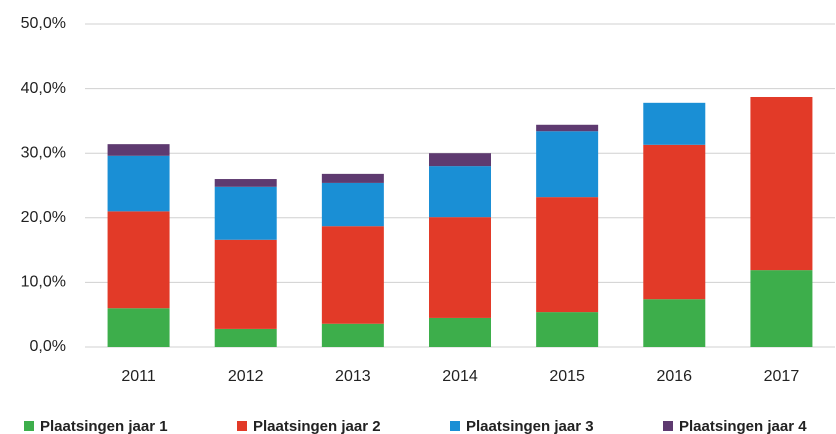  I want to click on x-tick-label: 2011, so click(138, 376).